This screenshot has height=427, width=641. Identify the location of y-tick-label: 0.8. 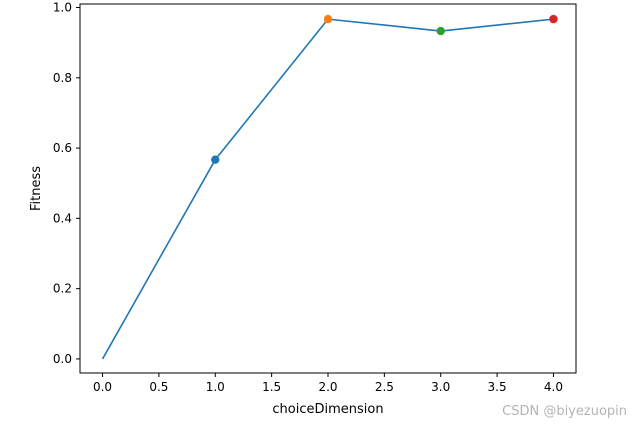
(62, 78).